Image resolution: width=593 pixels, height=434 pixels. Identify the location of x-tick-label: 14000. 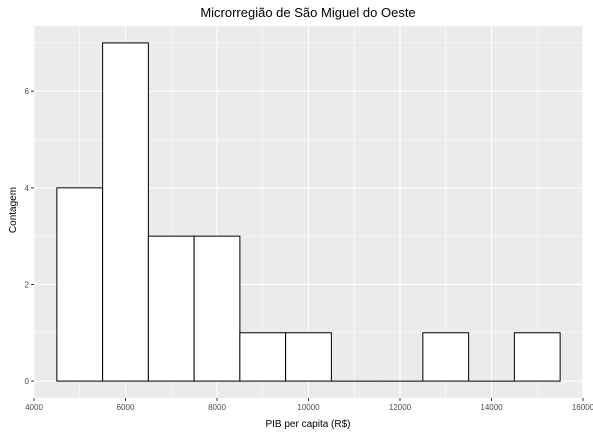
(491, 407).